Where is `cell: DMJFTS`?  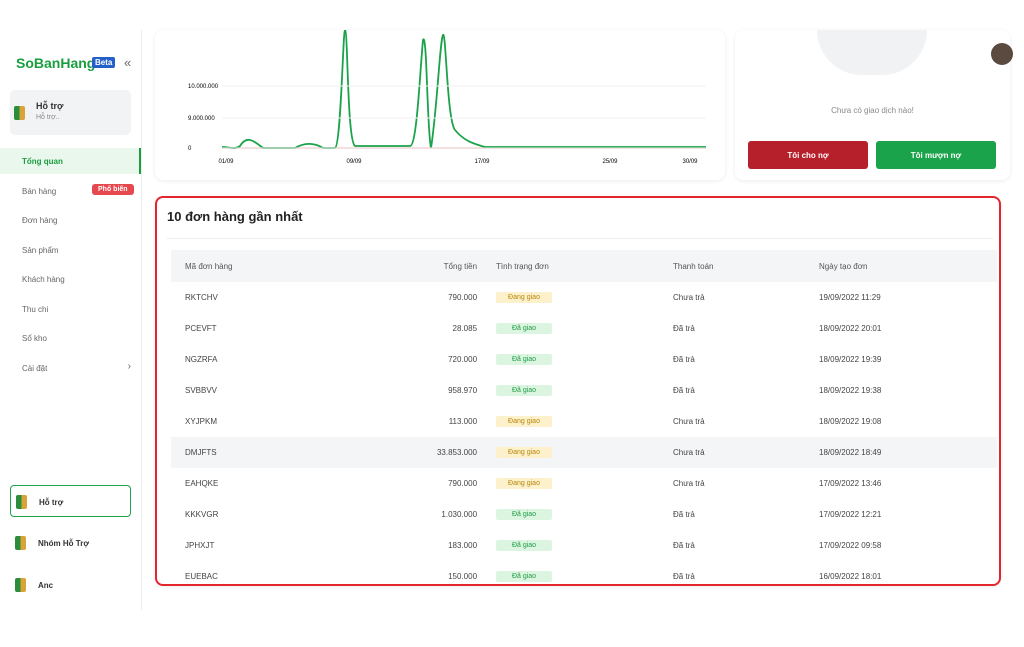 cell: DMJFTS is located at coordinates (258, 452).